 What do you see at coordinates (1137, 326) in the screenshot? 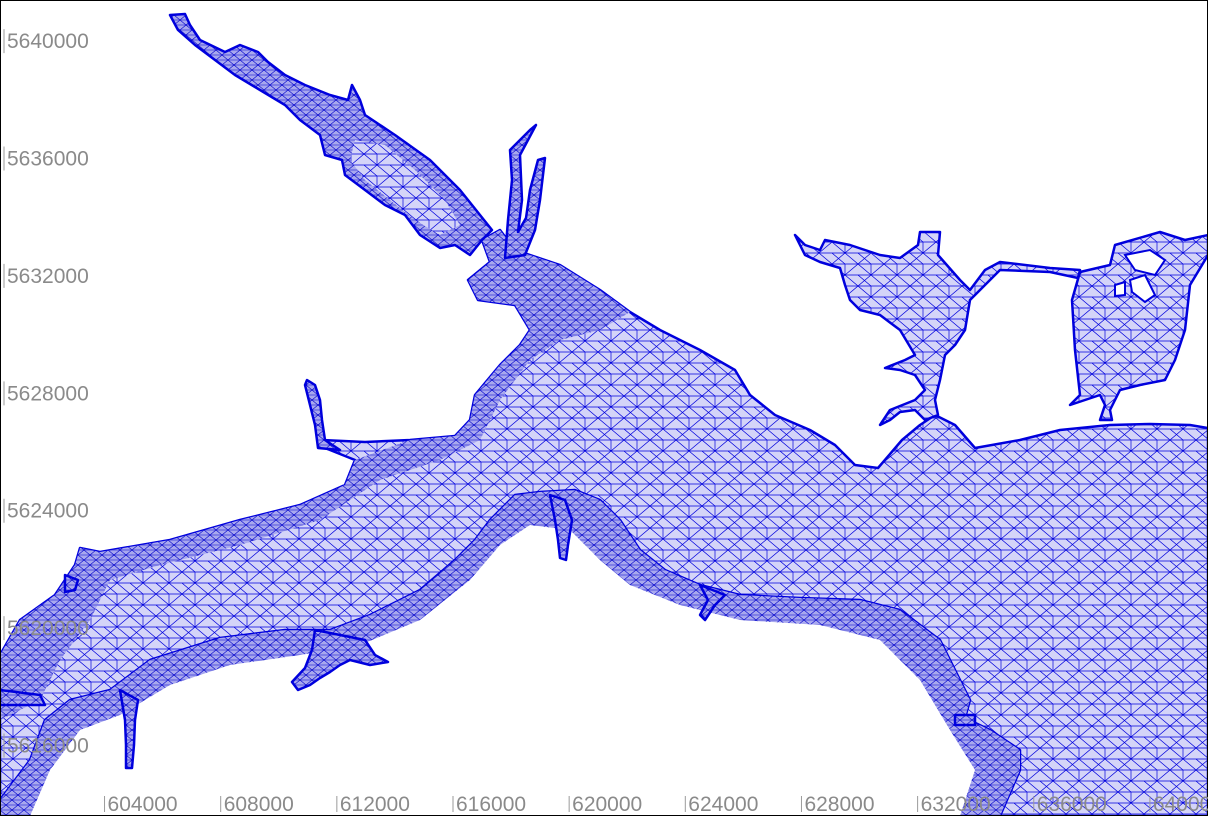
I see `northeast-lagoon-east` at bounding box center [1137, 326].